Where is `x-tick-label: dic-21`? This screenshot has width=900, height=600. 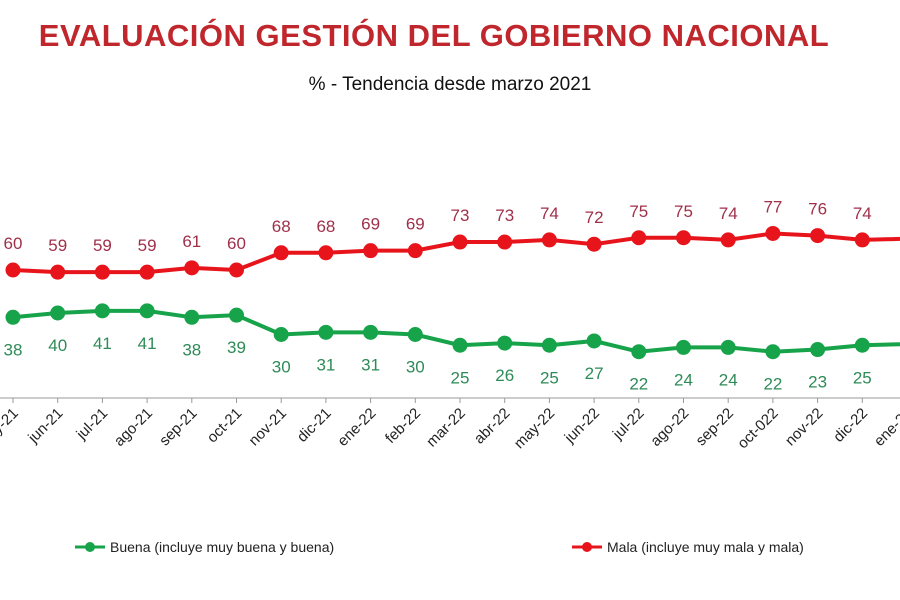
x-tick-label: dic-21 is located at coordinates (314, 425).